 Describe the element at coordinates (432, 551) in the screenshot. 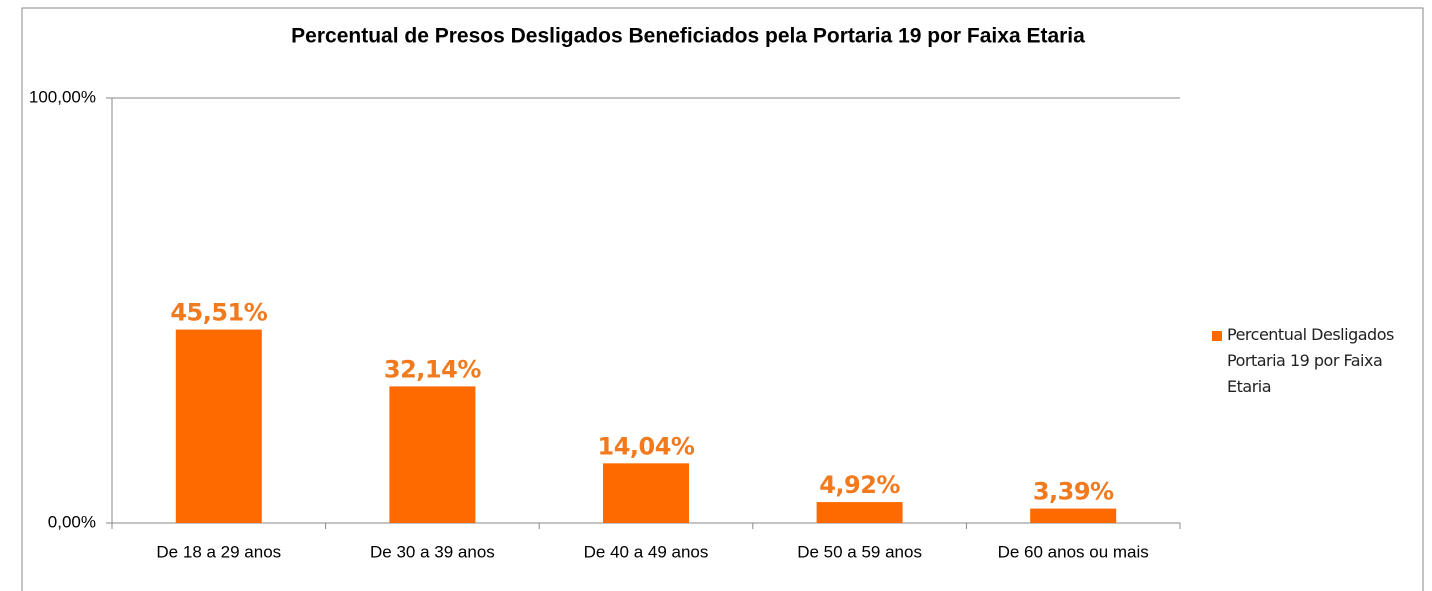

I see `x-tick-label: De 30 a 39 anos` at that location.